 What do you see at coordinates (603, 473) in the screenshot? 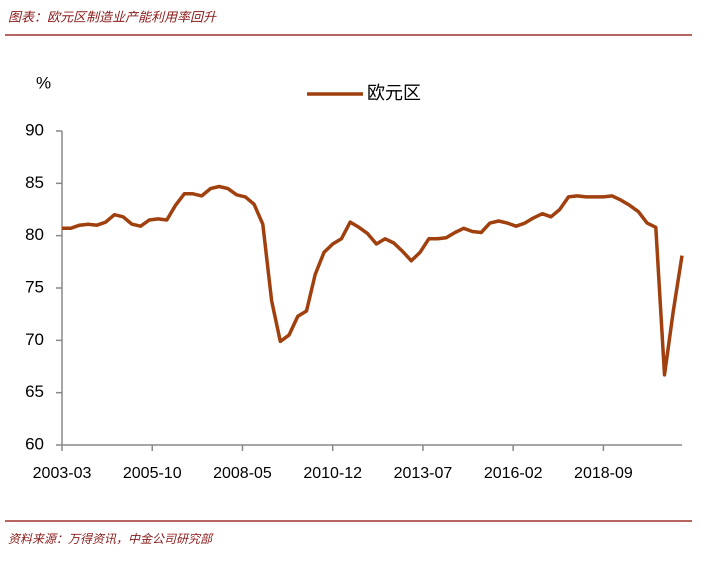
I see `x-tick-label: 2018-09` at bounding box center [603, 473].